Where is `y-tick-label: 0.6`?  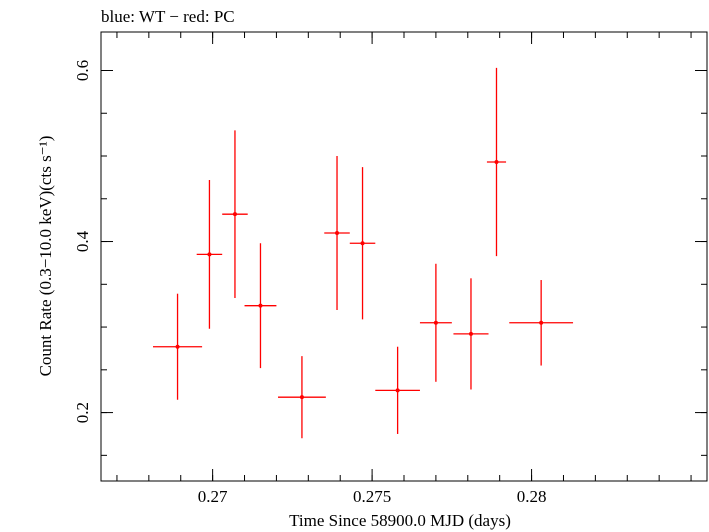 y-tick-label: 0.6 is located at coordinates (82, 70).